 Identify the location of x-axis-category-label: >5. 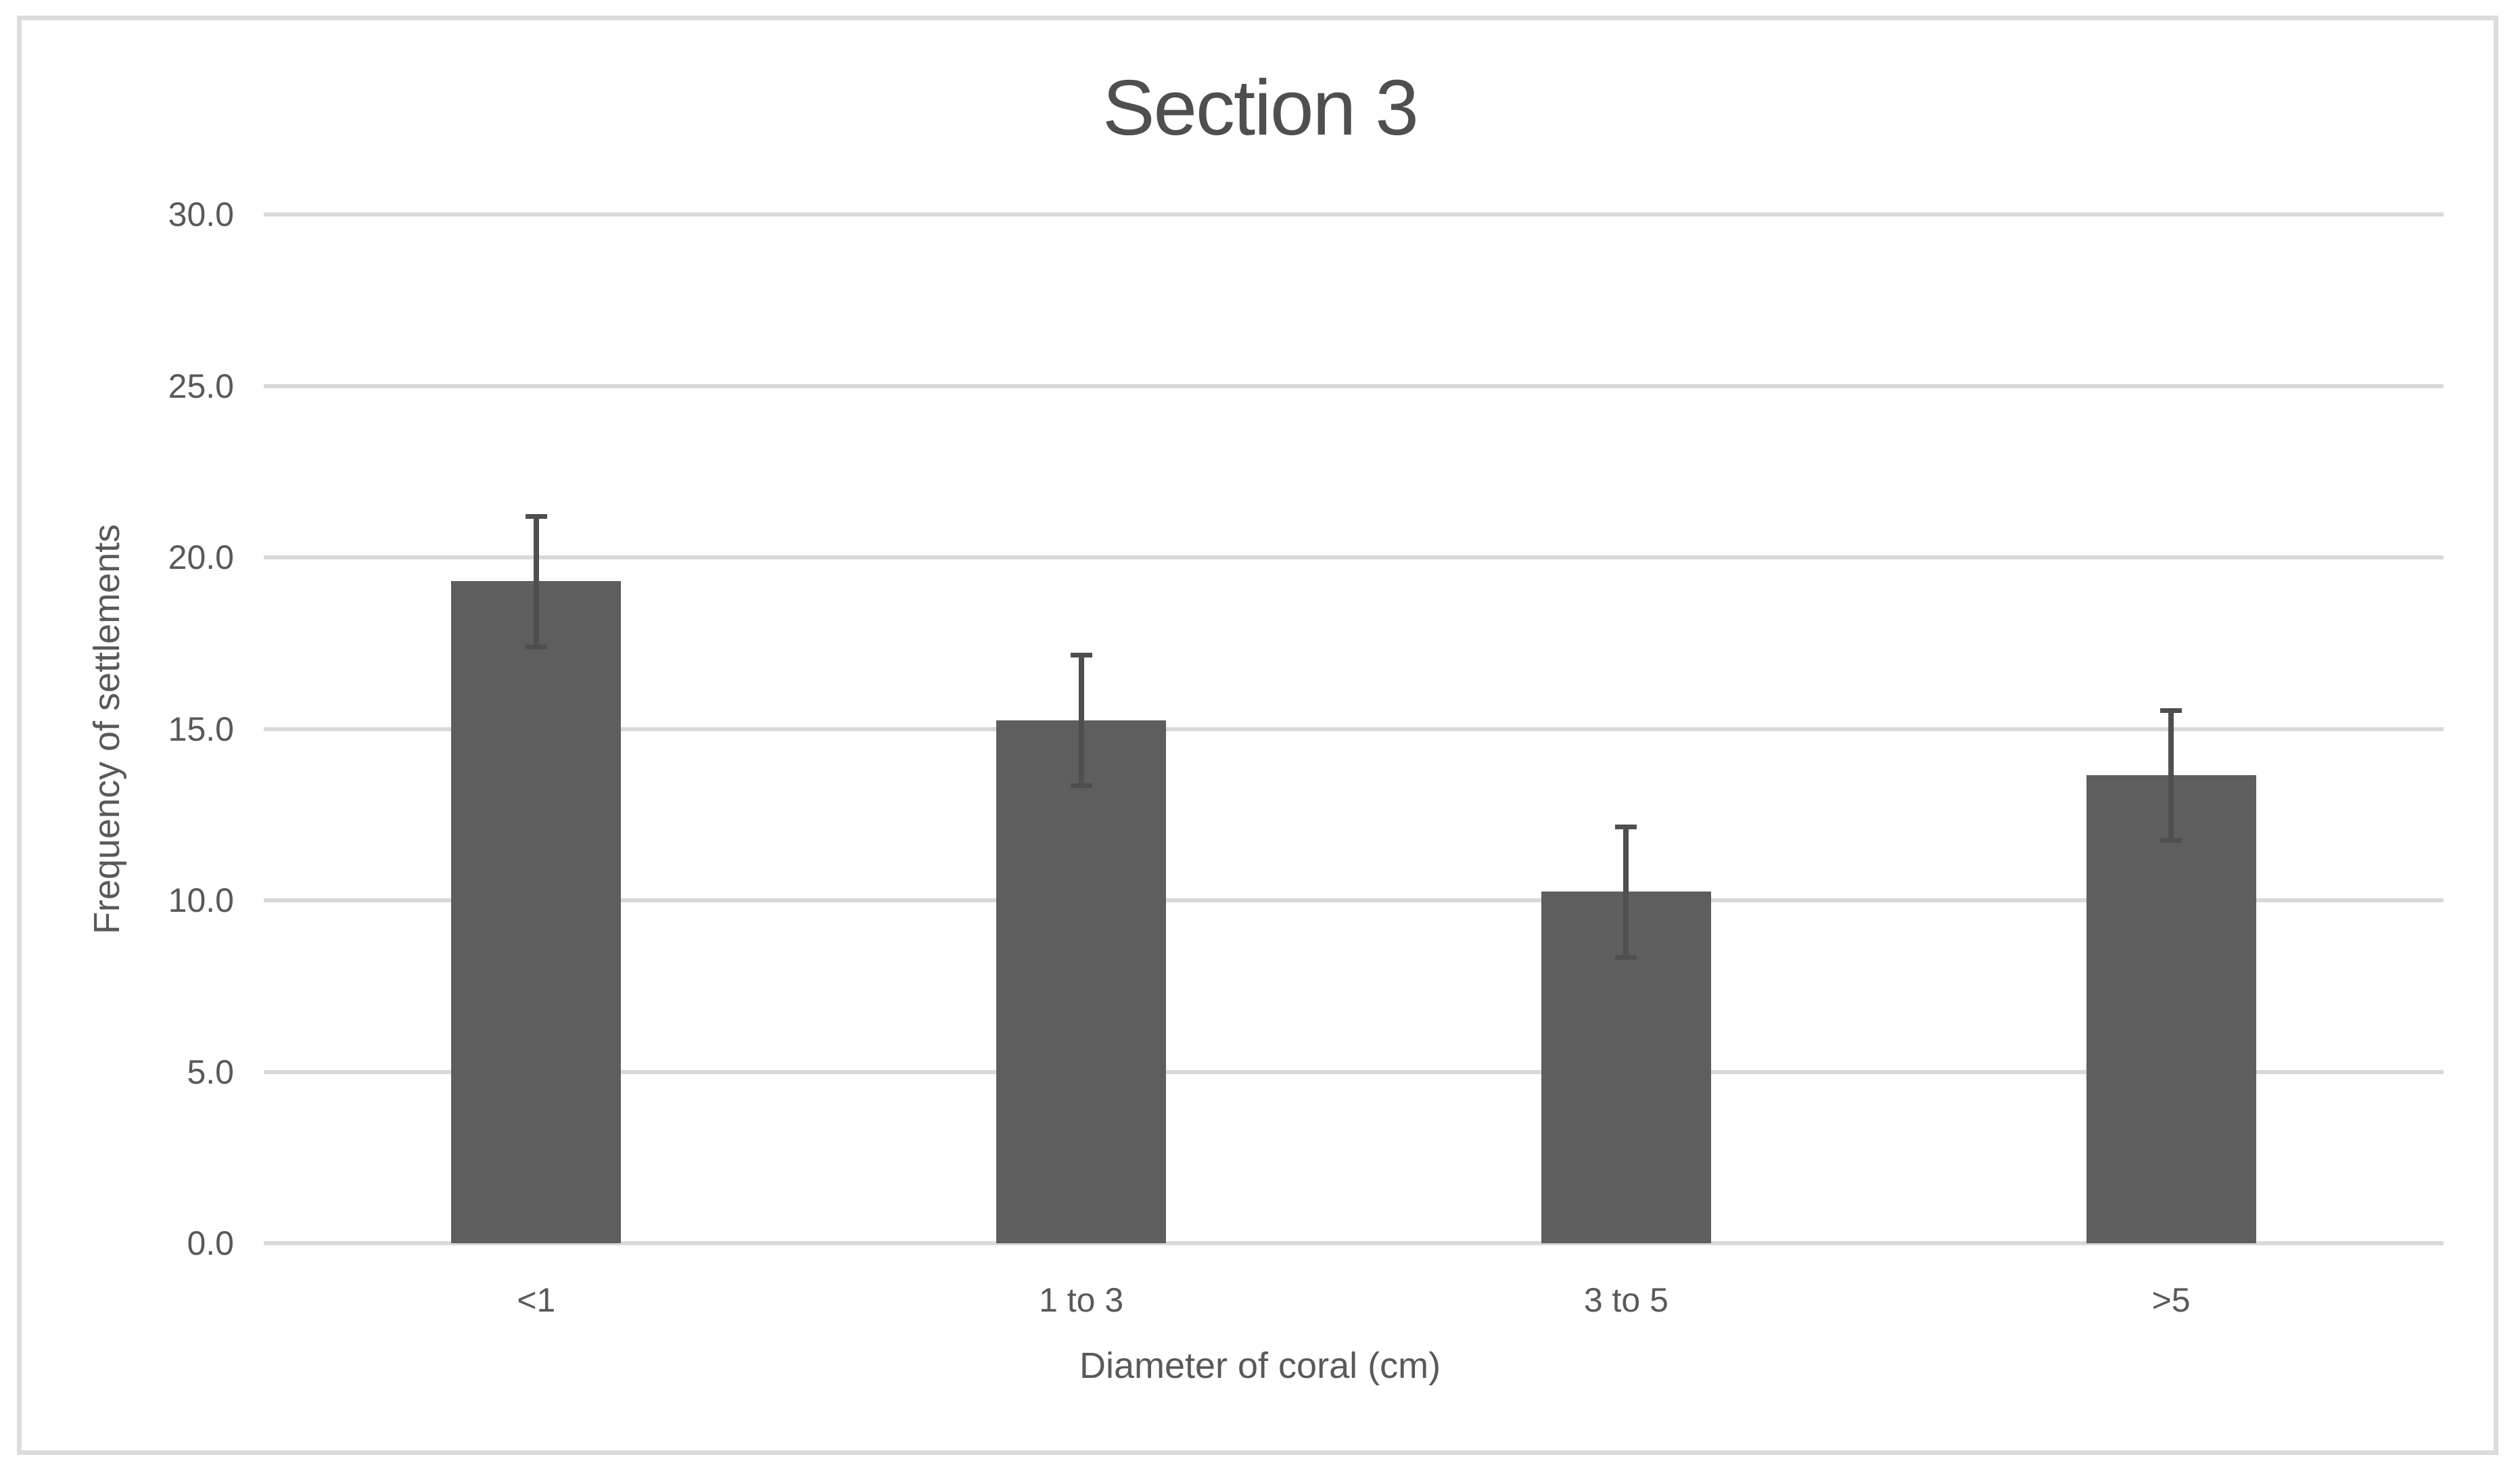
(2171, 1300).